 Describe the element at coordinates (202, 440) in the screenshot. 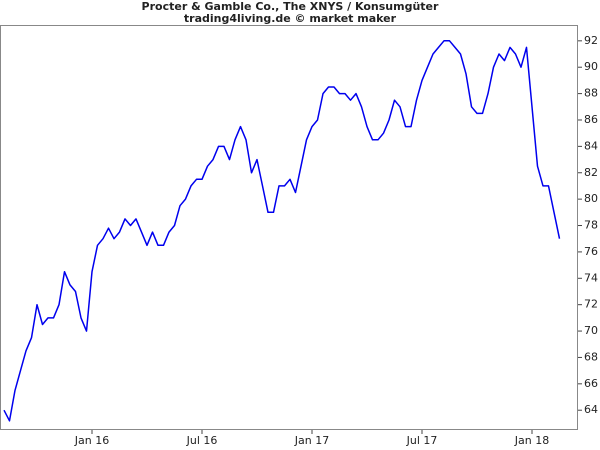

I see `x-tick-label: Jul 16` at that location.